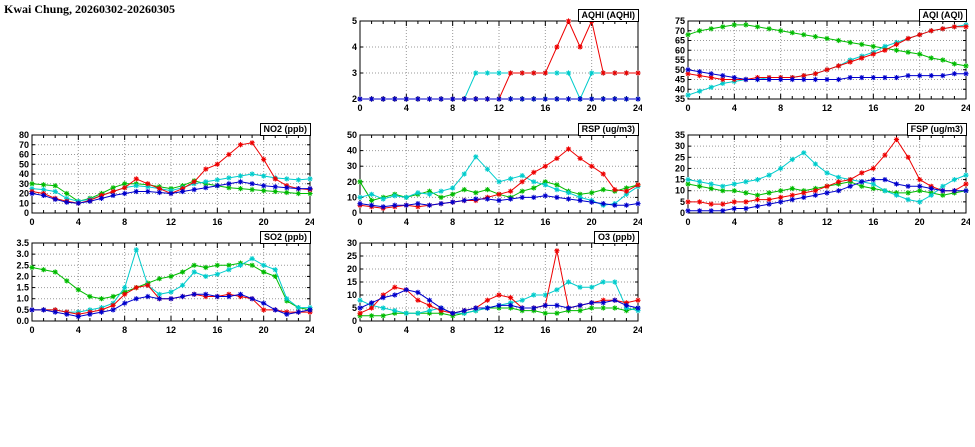 The image size is (975, 447). Describe the element at coordinates (22, 288) in the screenshot. I see `svg-text: 1.5` at that location.